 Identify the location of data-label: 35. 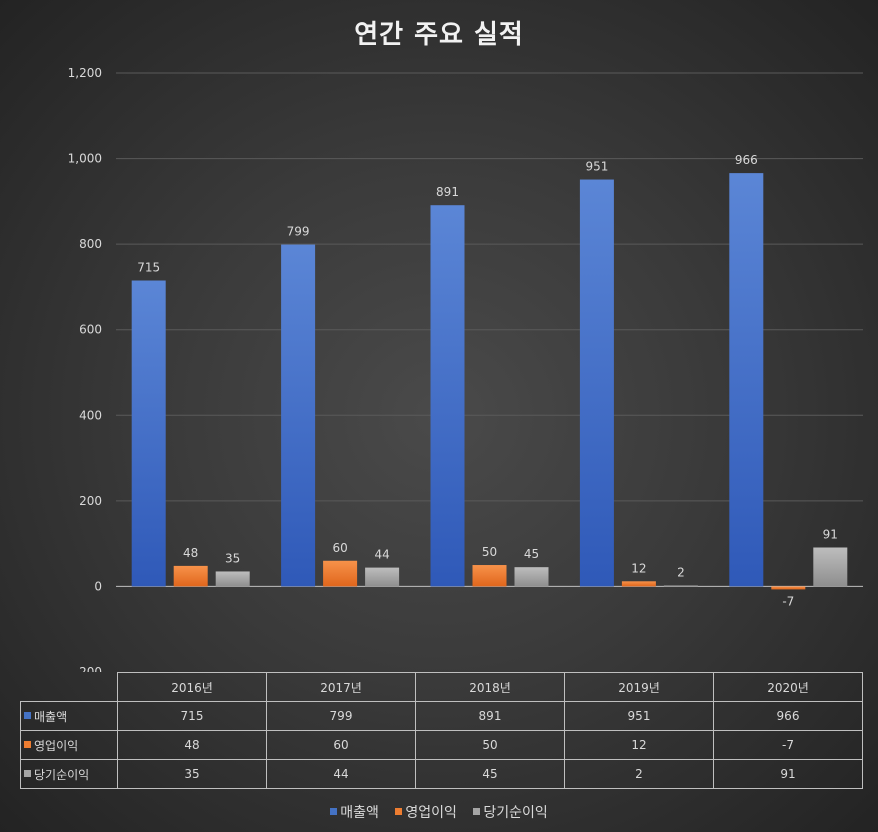
(232, 558).